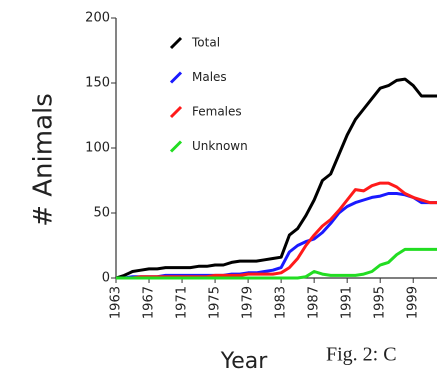  What do you see at coordinates (347, 302) in the screenshot?
I see `x-tick-label: 1991` at bounding box center [347, 302].